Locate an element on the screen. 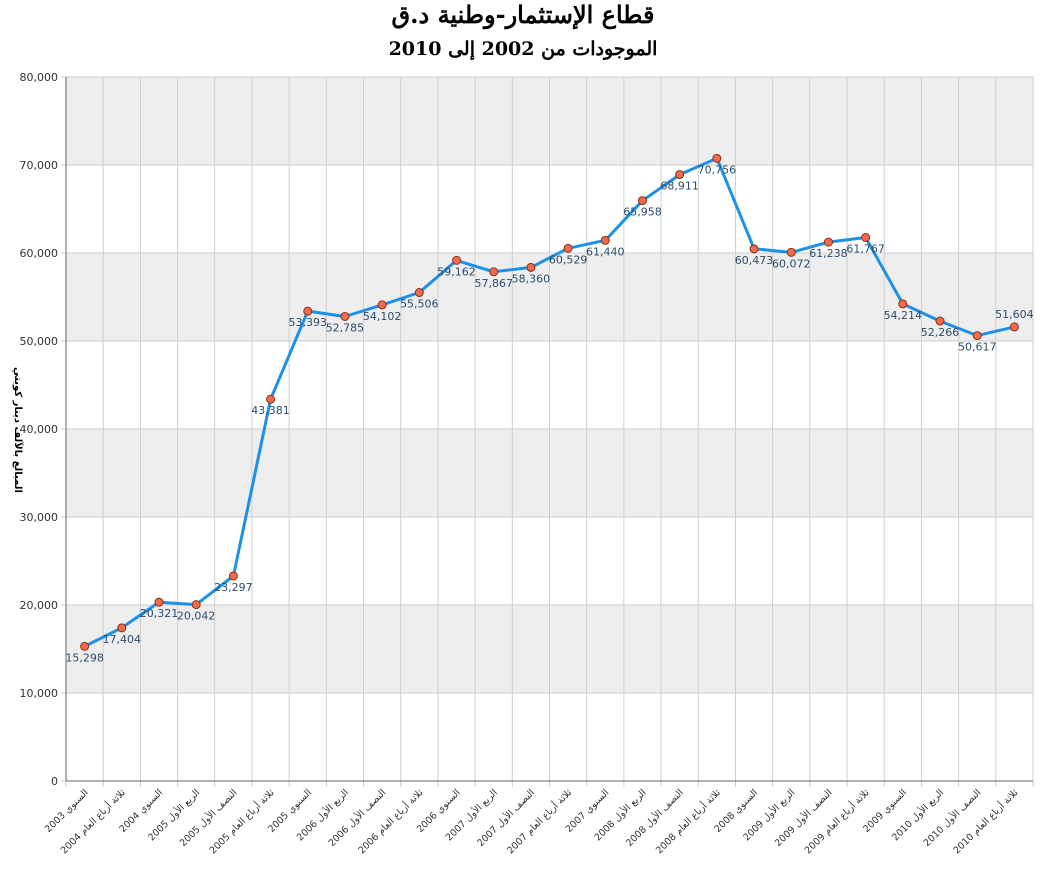 The height and width of the screenshot is (870, 1046). data-label: 52,785 is located at coordinates (345, 327).